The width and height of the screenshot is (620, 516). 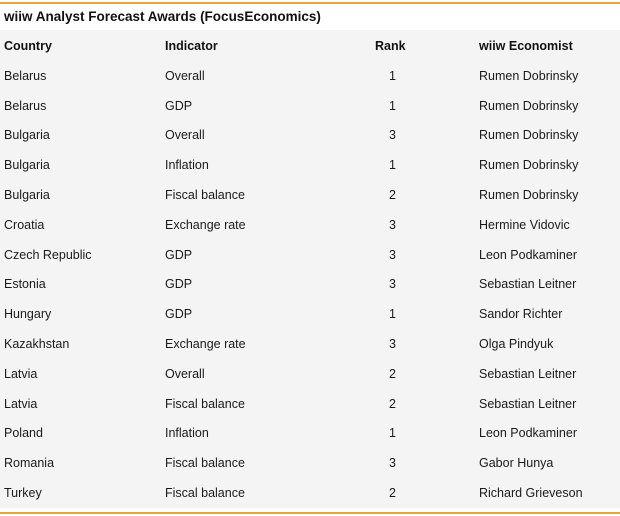 What do you see at coordinates (310, 165) in the screenshot?
I see `table-row: Bulgaria Inflation 1 Rumen Dobrinsky` at bounding box center [310, 165].